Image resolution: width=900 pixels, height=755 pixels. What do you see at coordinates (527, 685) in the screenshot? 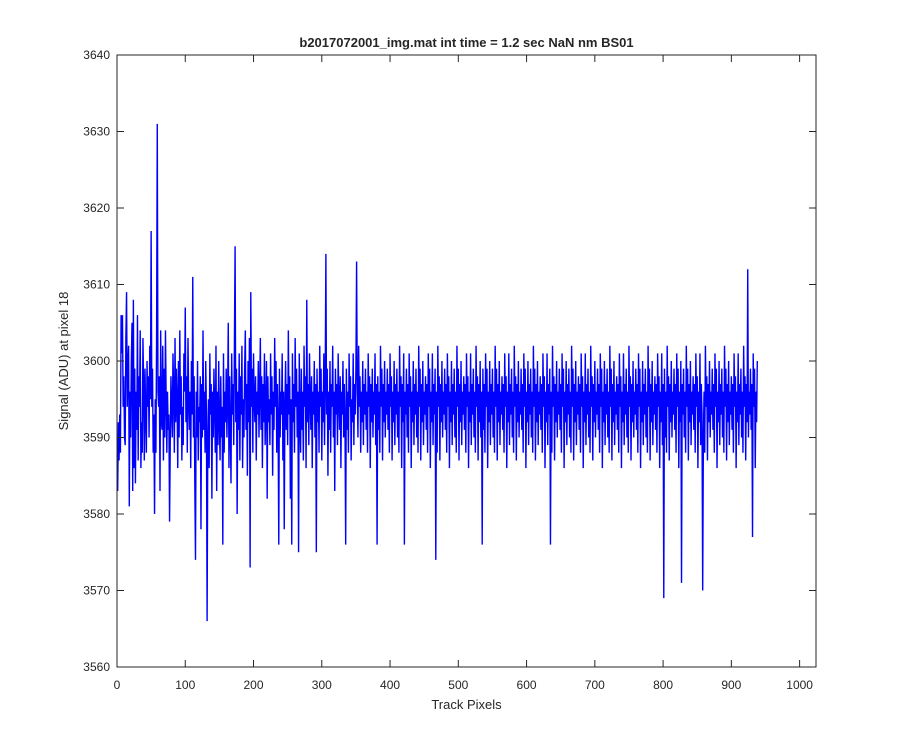
I see `x-tick-label: 600` at bounding box center [527, 685].